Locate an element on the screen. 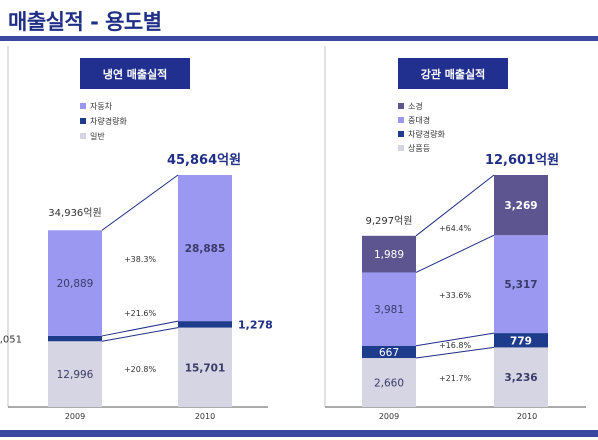  data-label: 2,660 is located at coordinates (389, 384).